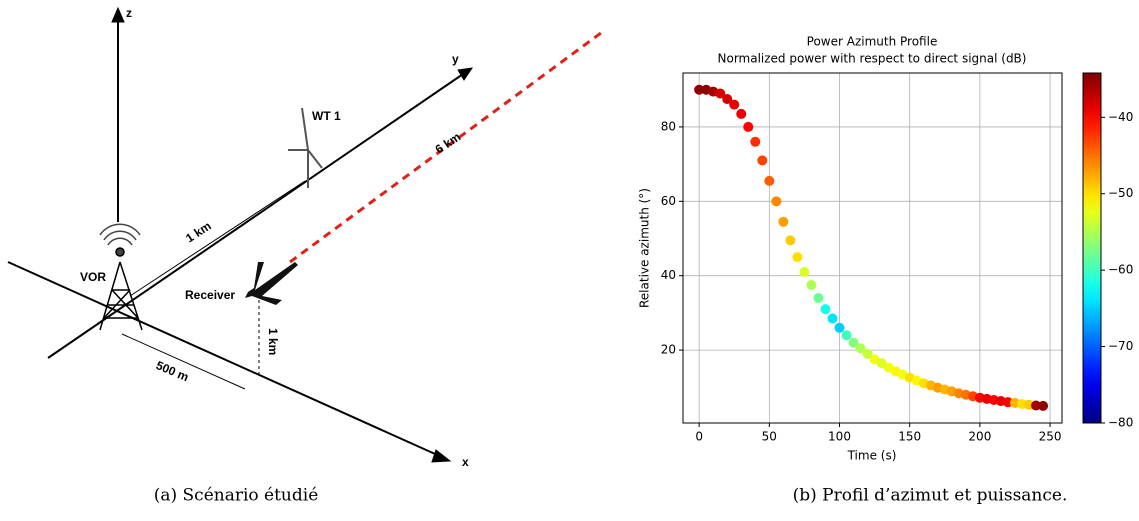 This screenshot has height=521, width=1139. Describe the element at coordinates (121, 277) in the screenshot. I see `vor-tower` at that location.